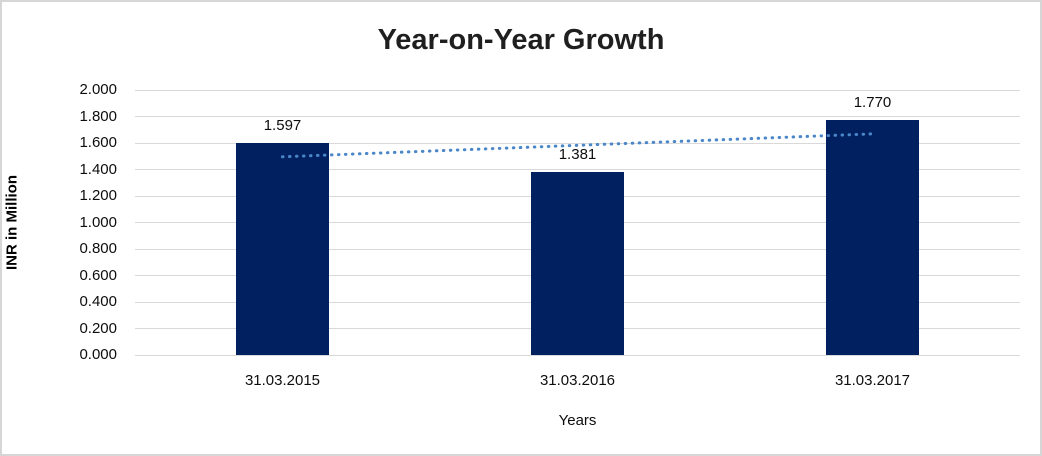 The width and height of the screenshot is (1042, 456). Describe the element at coordinates (577, 155) in the screenshot. I see `bar-value-label: 1.381` at that location.